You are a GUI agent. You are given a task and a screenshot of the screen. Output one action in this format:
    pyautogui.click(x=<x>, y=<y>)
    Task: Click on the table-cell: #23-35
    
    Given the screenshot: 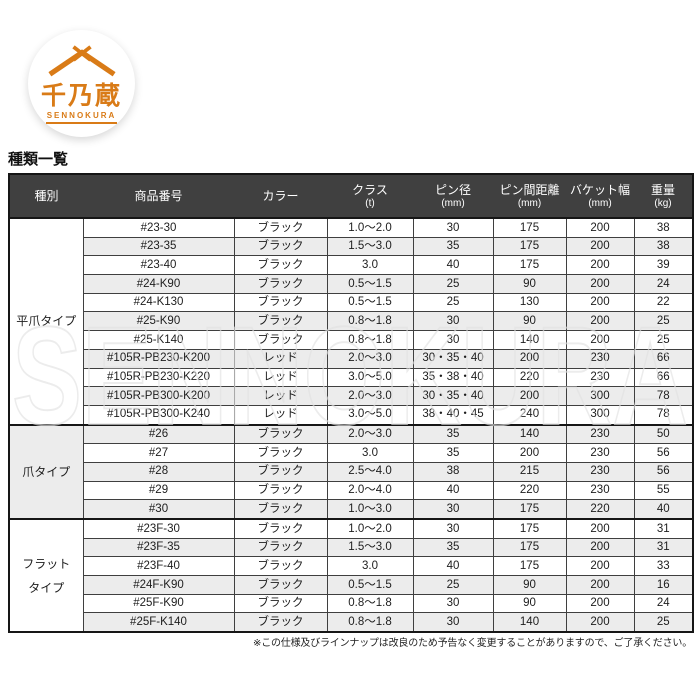 What is the action you would take?
    pyautogui.click(x=158, y=246)
    